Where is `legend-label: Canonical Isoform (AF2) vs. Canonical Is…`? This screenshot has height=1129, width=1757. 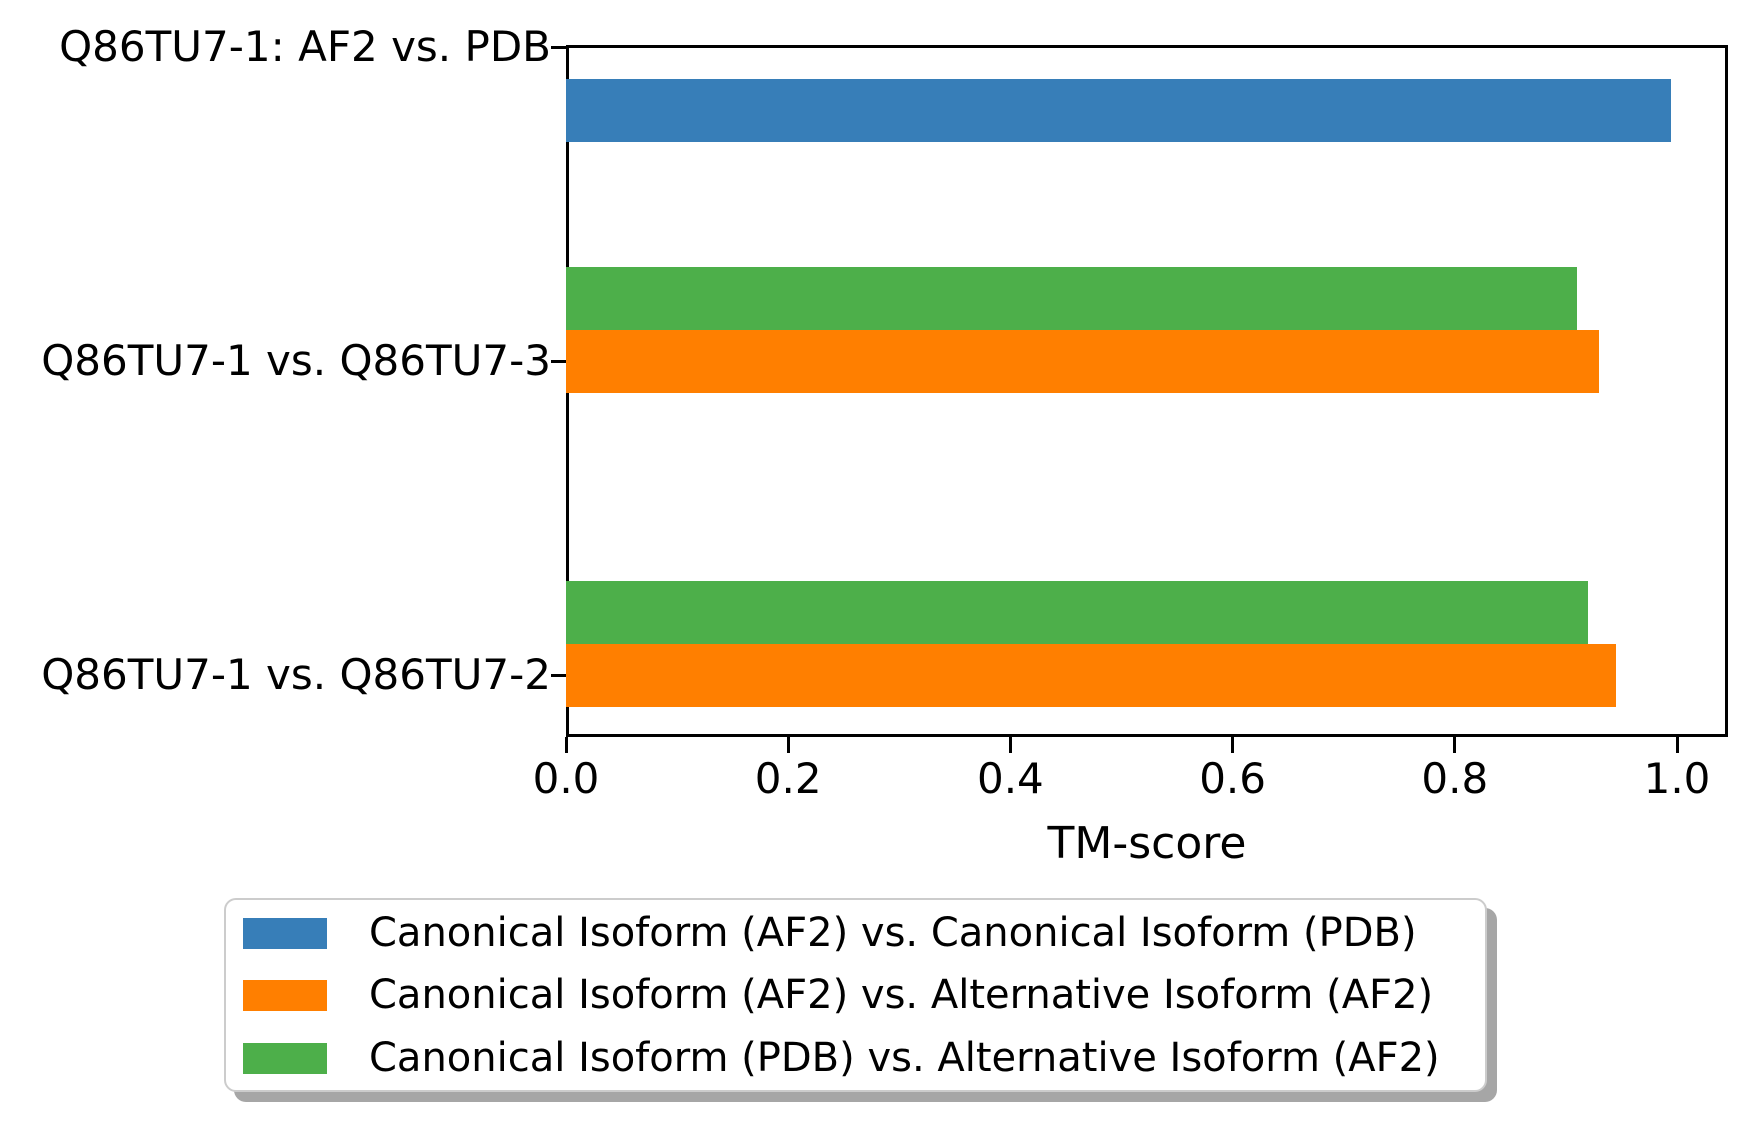 legend-label: Canonical Isoform (AF2) vs. Canonical Is… is located at coordinates (893, 933).